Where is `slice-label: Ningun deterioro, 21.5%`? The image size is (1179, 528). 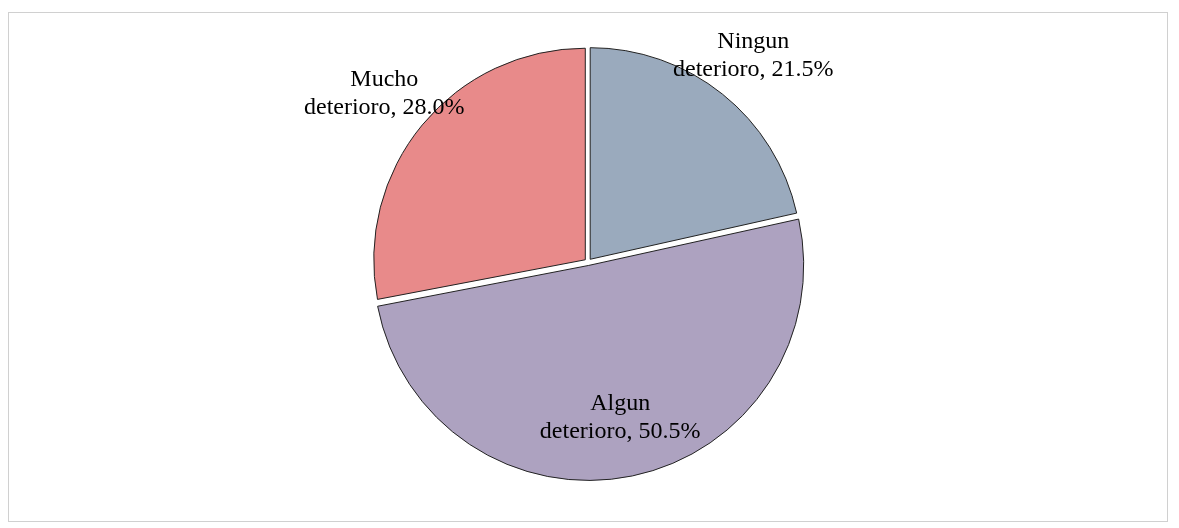 slice-label: Ningun deterioro, 21.5% is located at coordinates (753, 53).